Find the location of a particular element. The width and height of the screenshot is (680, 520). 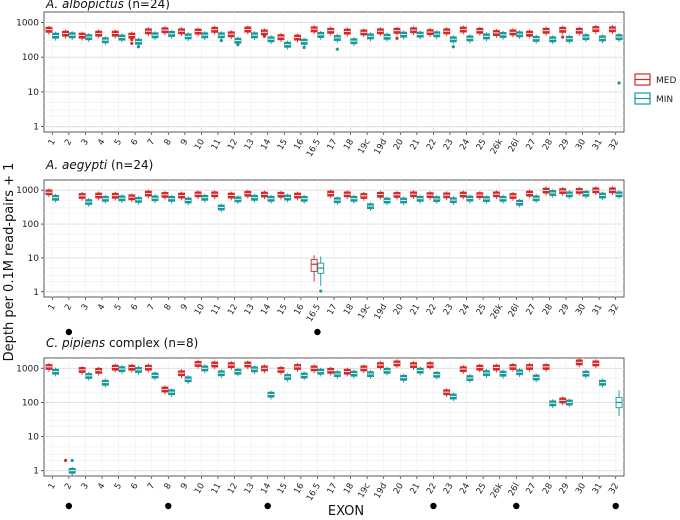

legend: MED MIN is located at coordinates (655, 89).